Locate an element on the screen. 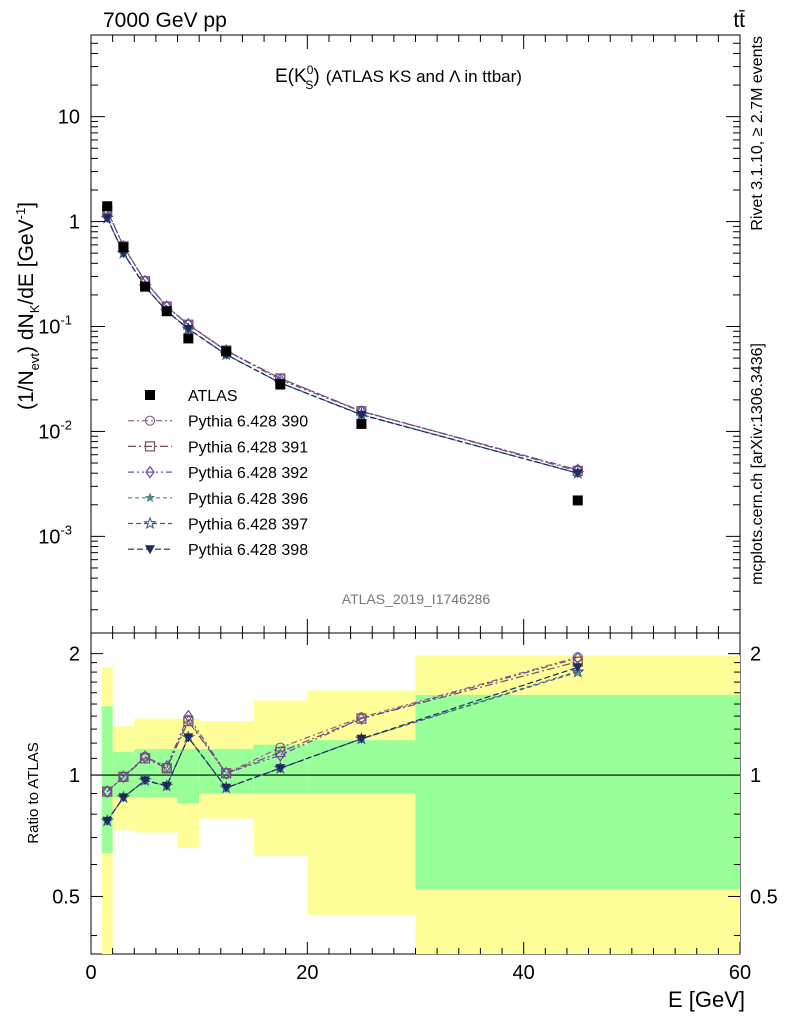 The height and width of the screenshot is (1024, 786). y-axis-label: (1/Nevt) dNK/dE [GeV-1] is located at coordinates (27, 306).